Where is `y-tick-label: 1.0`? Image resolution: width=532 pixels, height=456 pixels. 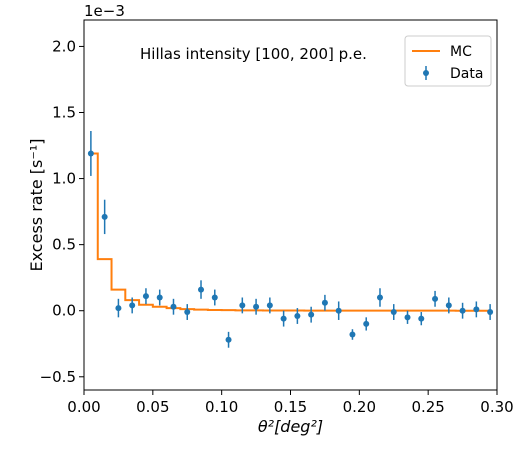 y-tick-label: 1.0 is located at coordinates (64, 179).